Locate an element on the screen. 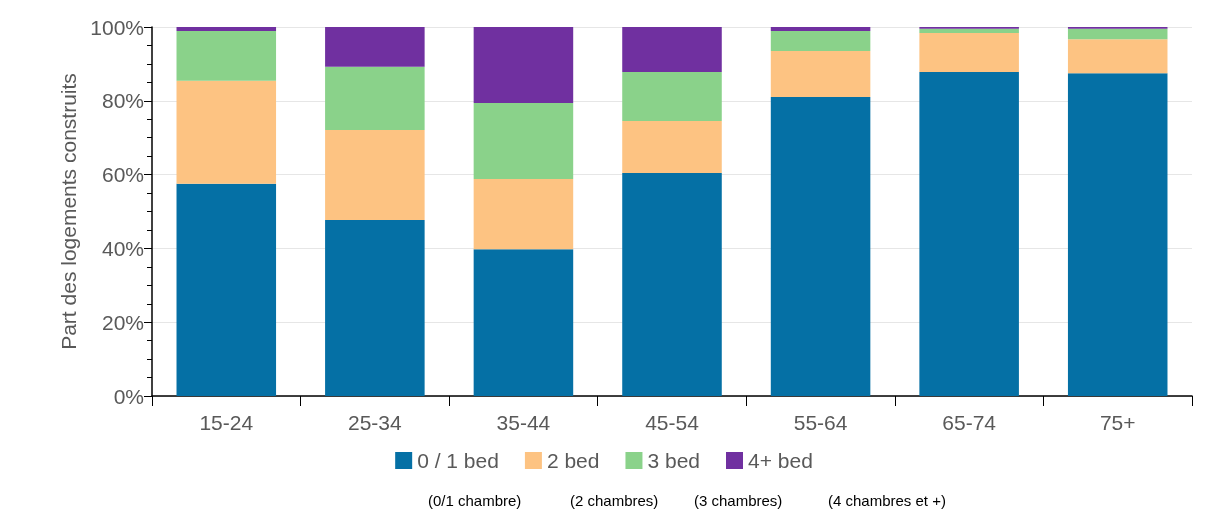 Image resolution: width=1208 pixels, height=514 pixels. y-tick-label: 60% is located at coordinates (122, 175).